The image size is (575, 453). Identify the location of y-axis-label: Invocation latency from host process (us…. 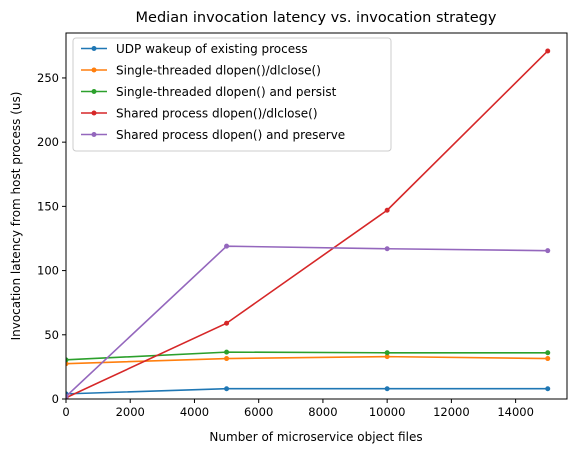
(16, 216).